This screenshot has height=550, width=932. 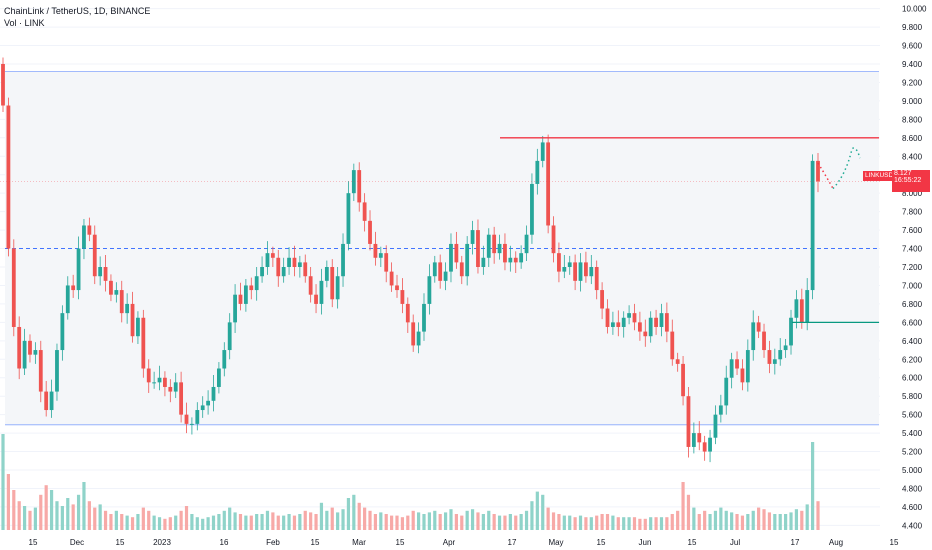 I want to click on projection-path, so click(x=839, y=168).